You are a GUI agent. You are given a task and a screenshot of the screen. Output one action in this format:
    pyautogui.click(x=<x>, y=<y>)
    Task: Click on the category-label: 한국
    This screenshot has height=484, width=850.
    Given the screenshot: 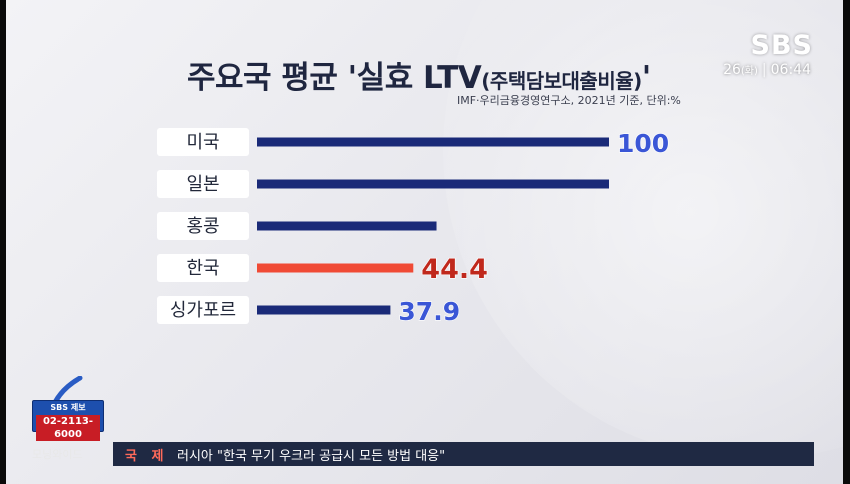 What is the action you would take?
    pyautogui.click(x=202, y=268)
    